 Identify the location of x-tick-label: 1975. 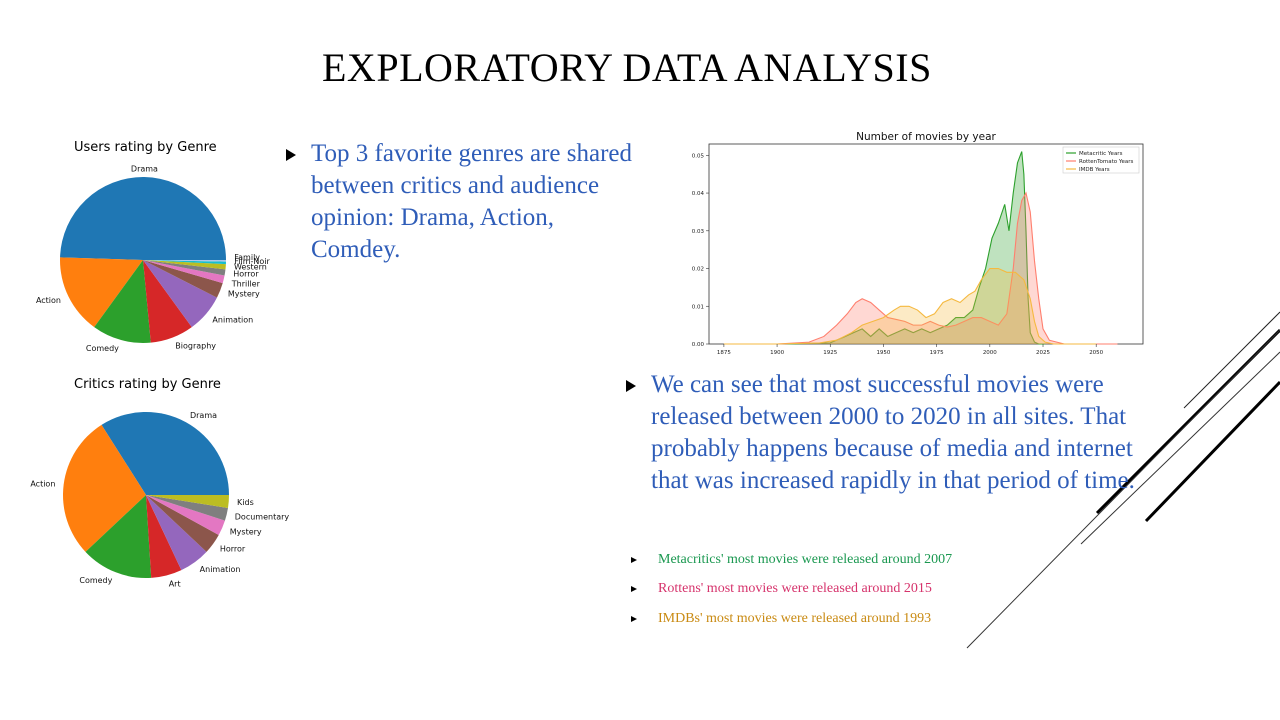
(937, 353).